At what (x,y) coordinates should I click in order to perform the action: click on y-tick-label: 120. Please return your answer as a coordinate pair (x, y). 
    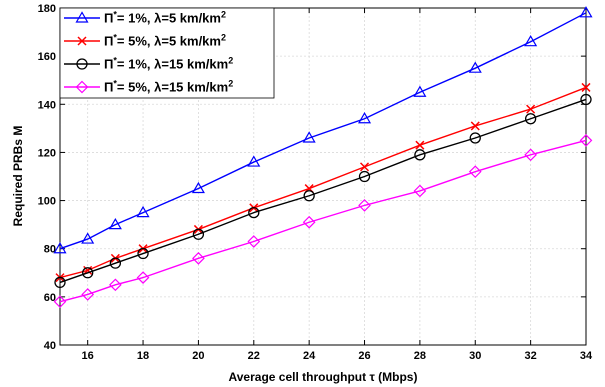
    Looking at the image, I should click on (47, 153).